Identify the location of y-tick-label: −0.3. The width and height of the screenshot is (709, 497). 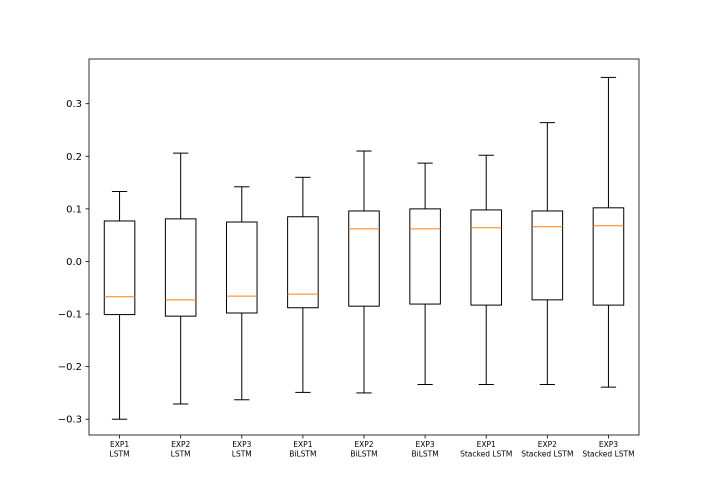
(70, 420).